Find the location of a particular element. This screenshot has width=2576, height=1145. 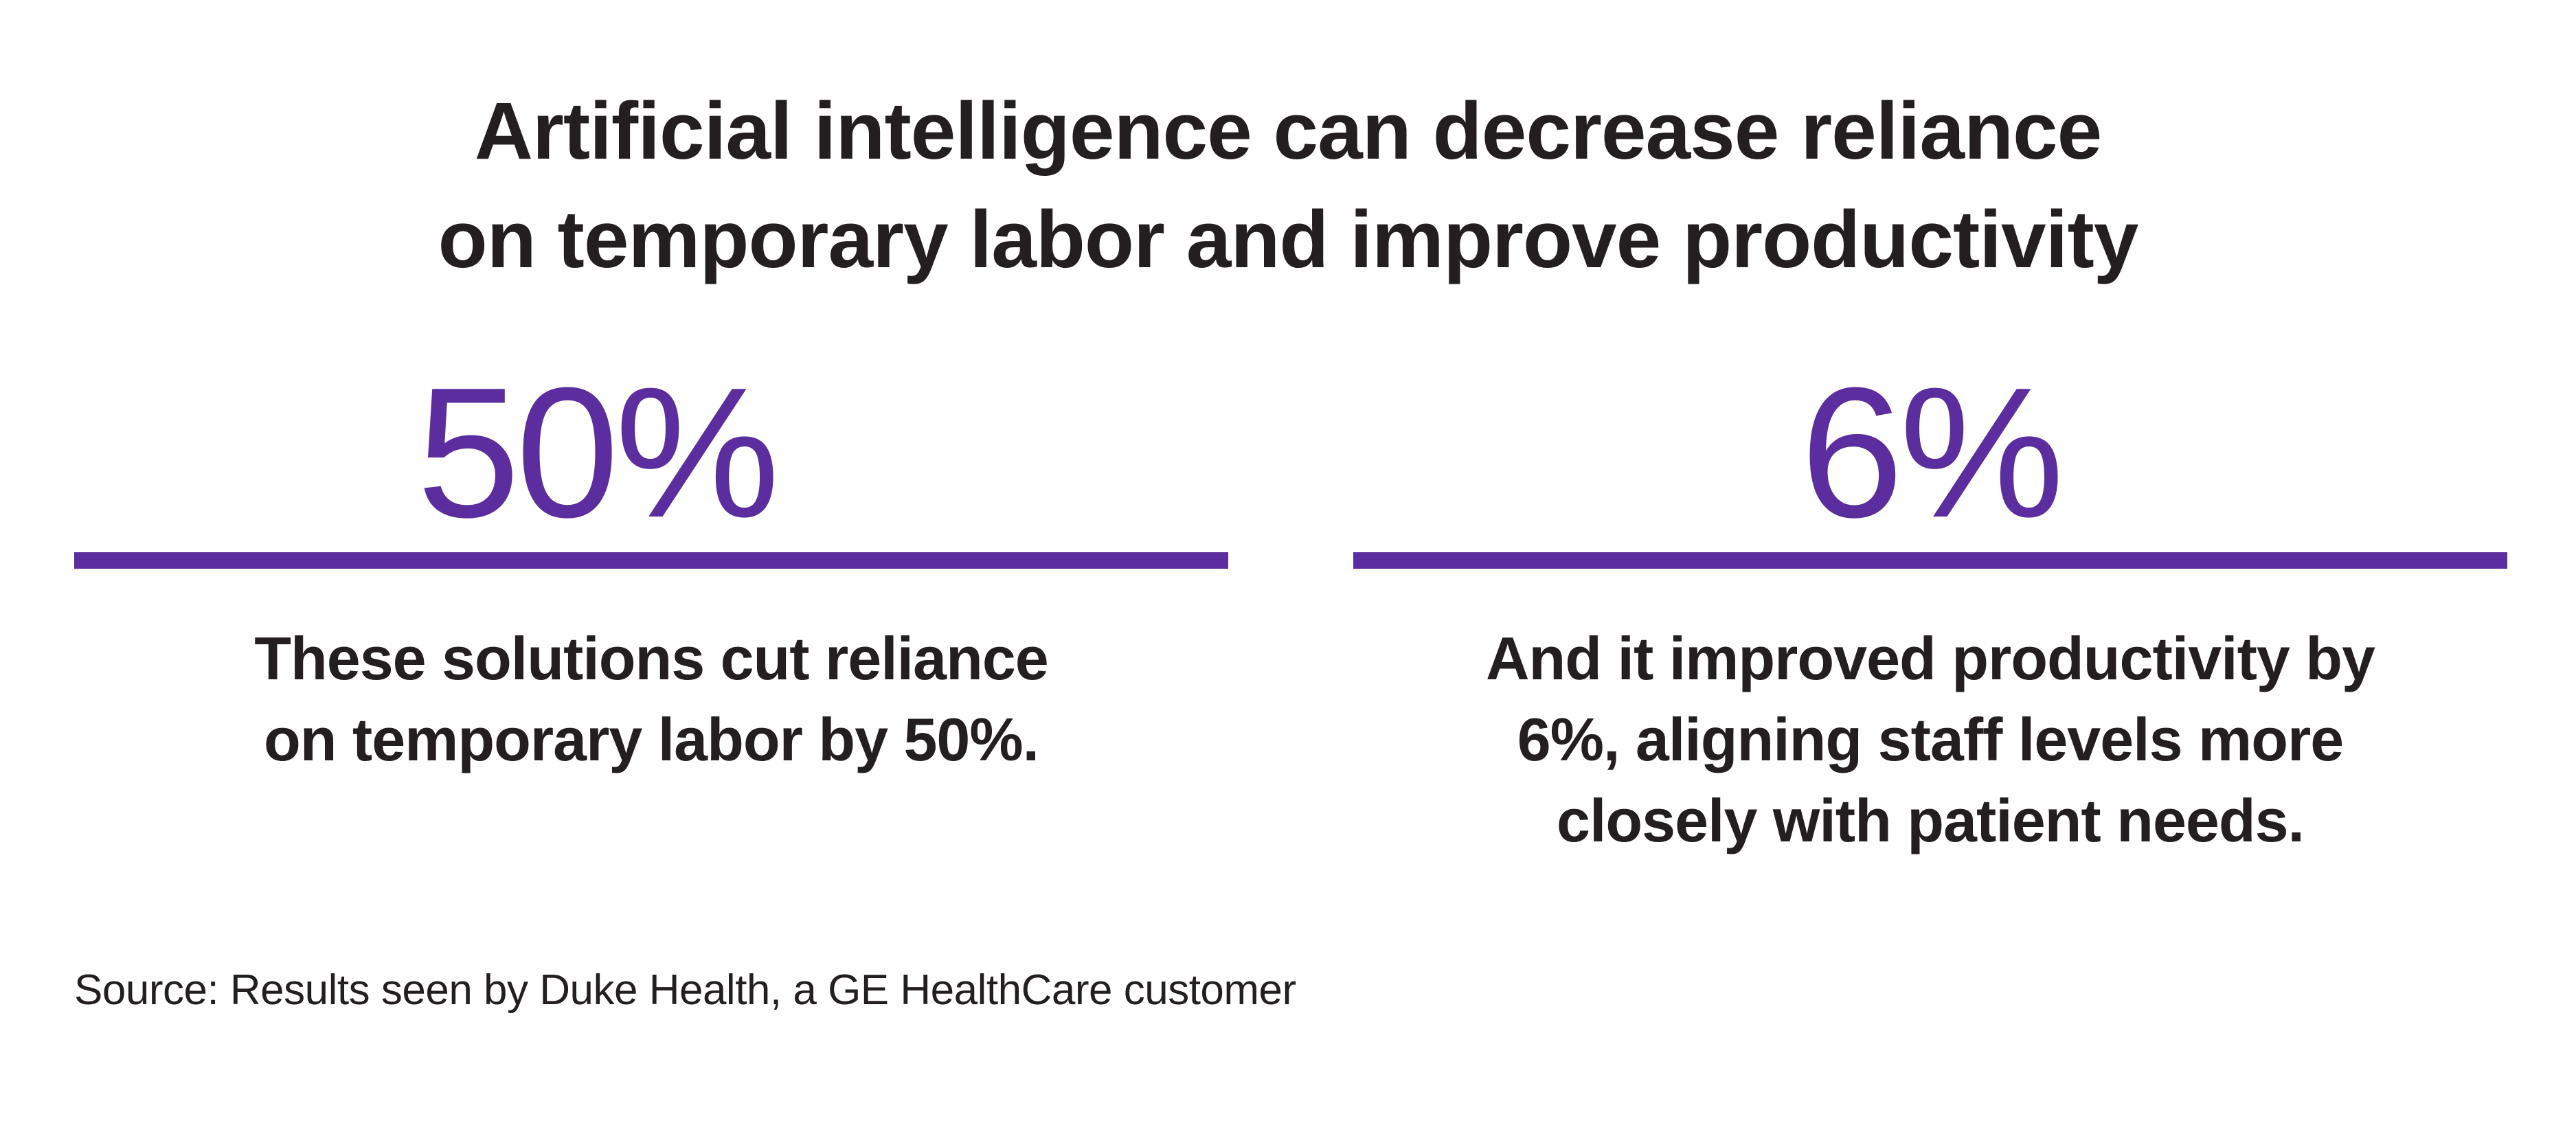

stat-description-line: 6%, aligning staff levels more is located at coordinates (1930, 739).